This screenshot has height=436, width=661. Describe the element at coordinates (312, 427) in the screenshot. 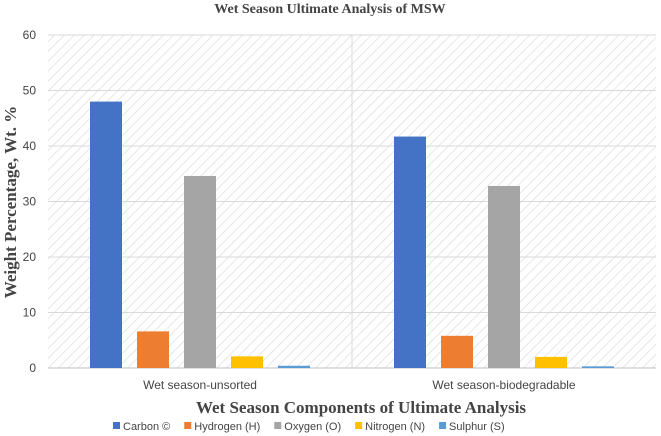

I see `legend-label: Oxygen (O)` at that location.